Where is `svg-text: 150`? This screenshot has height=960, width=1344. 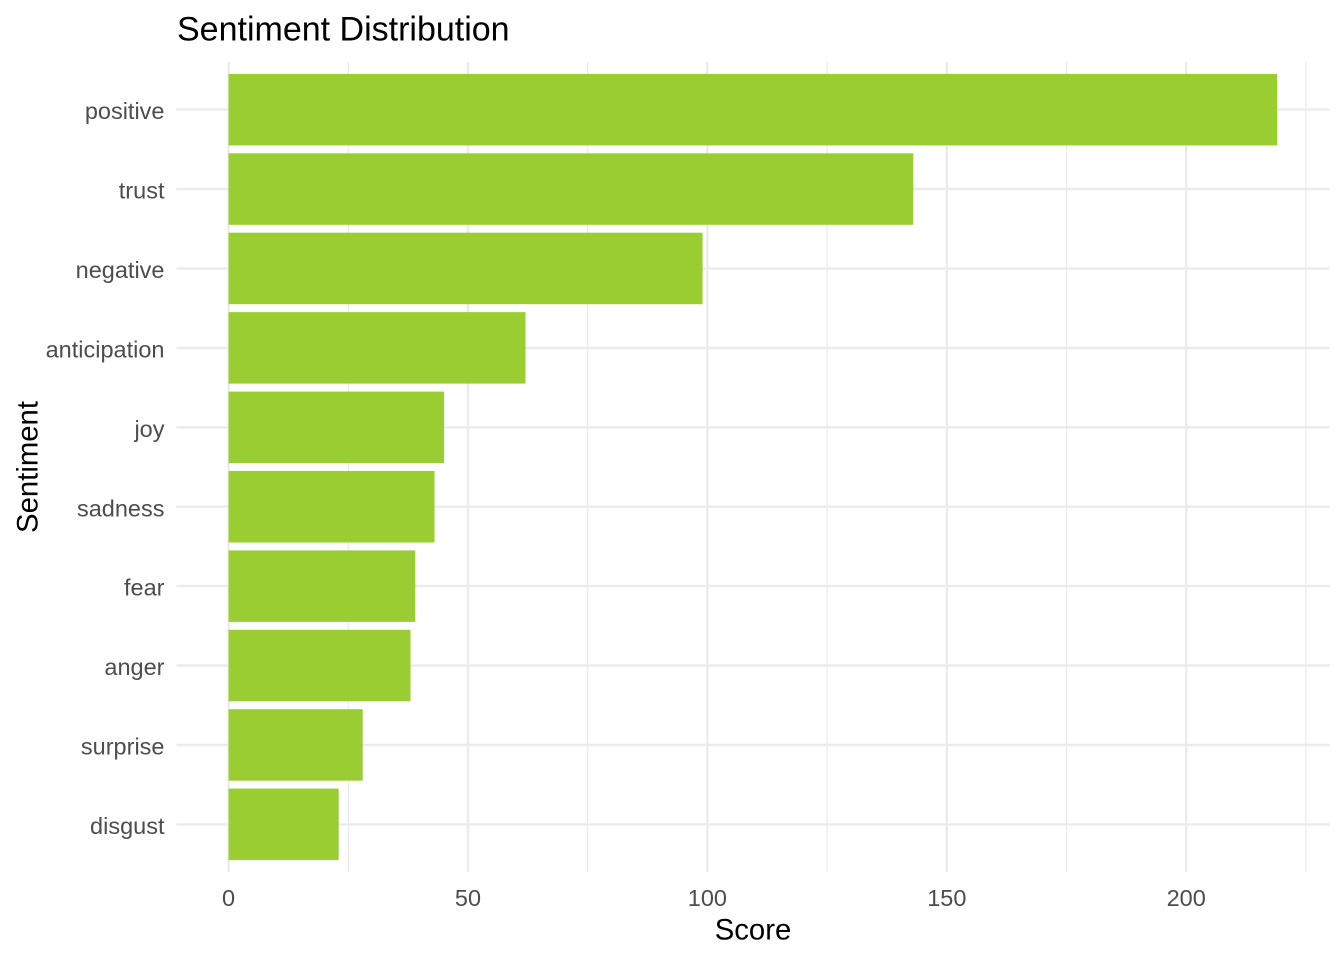 svg-text: 150 is located at coordinates (946, 898).